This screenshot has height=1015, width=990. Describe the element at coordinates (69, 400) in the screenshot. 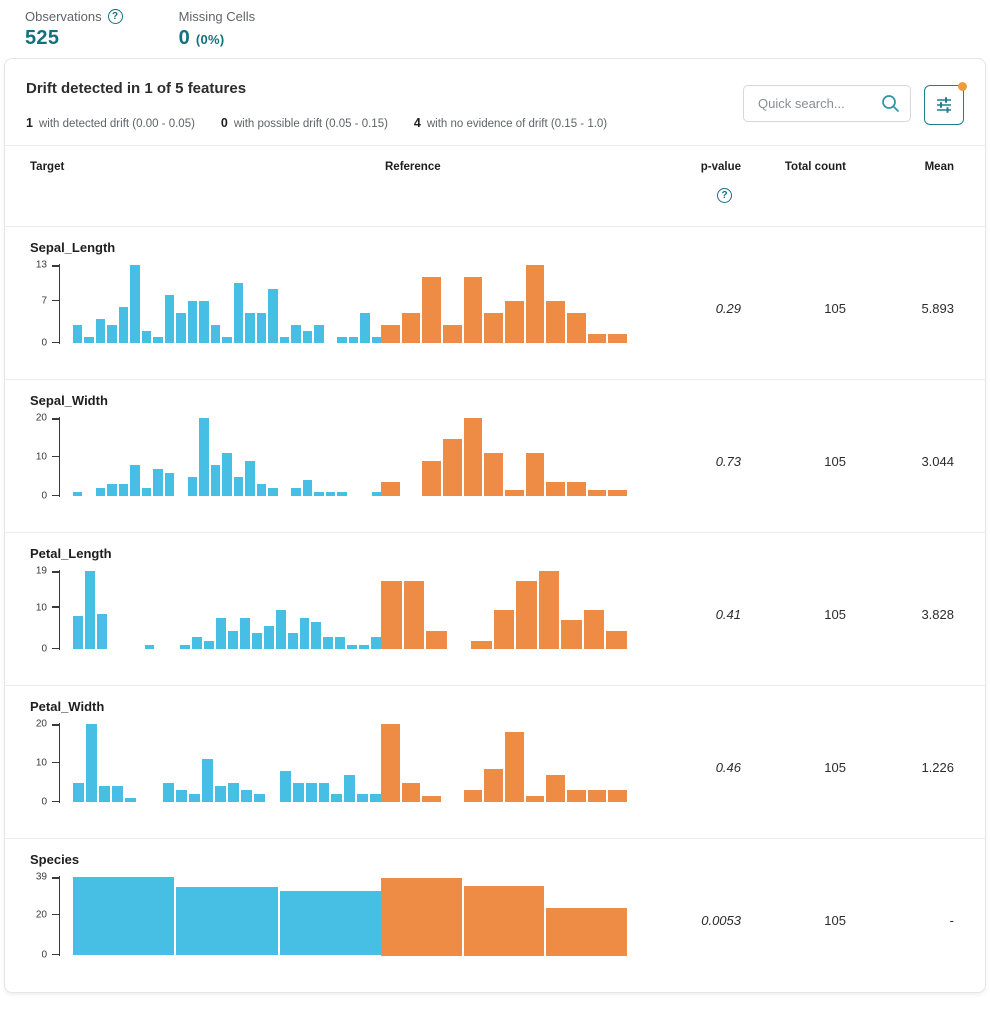

I see `feature-name: Sepal_Width` at that location.